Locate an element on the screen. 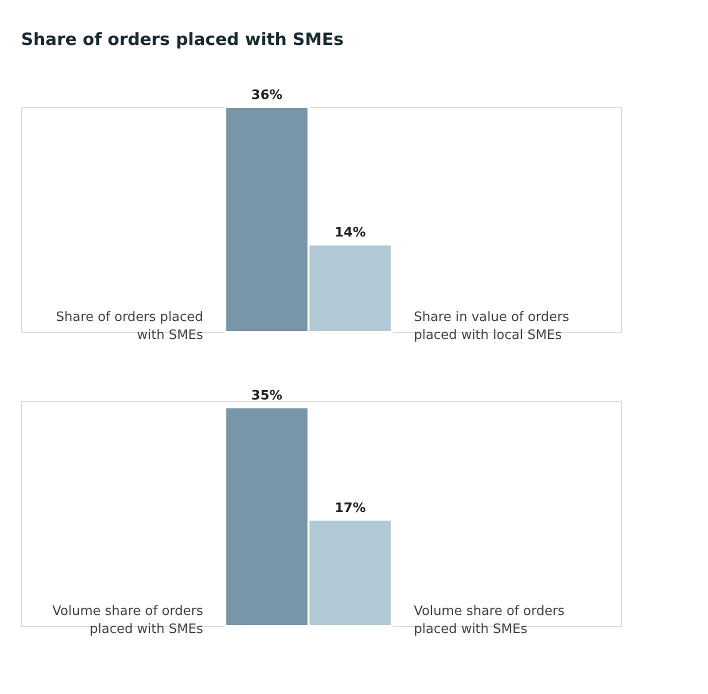 Image resolution: width=708 pixels, height=694 pixels. data-label: 17% is located at coordinates (350, 508).